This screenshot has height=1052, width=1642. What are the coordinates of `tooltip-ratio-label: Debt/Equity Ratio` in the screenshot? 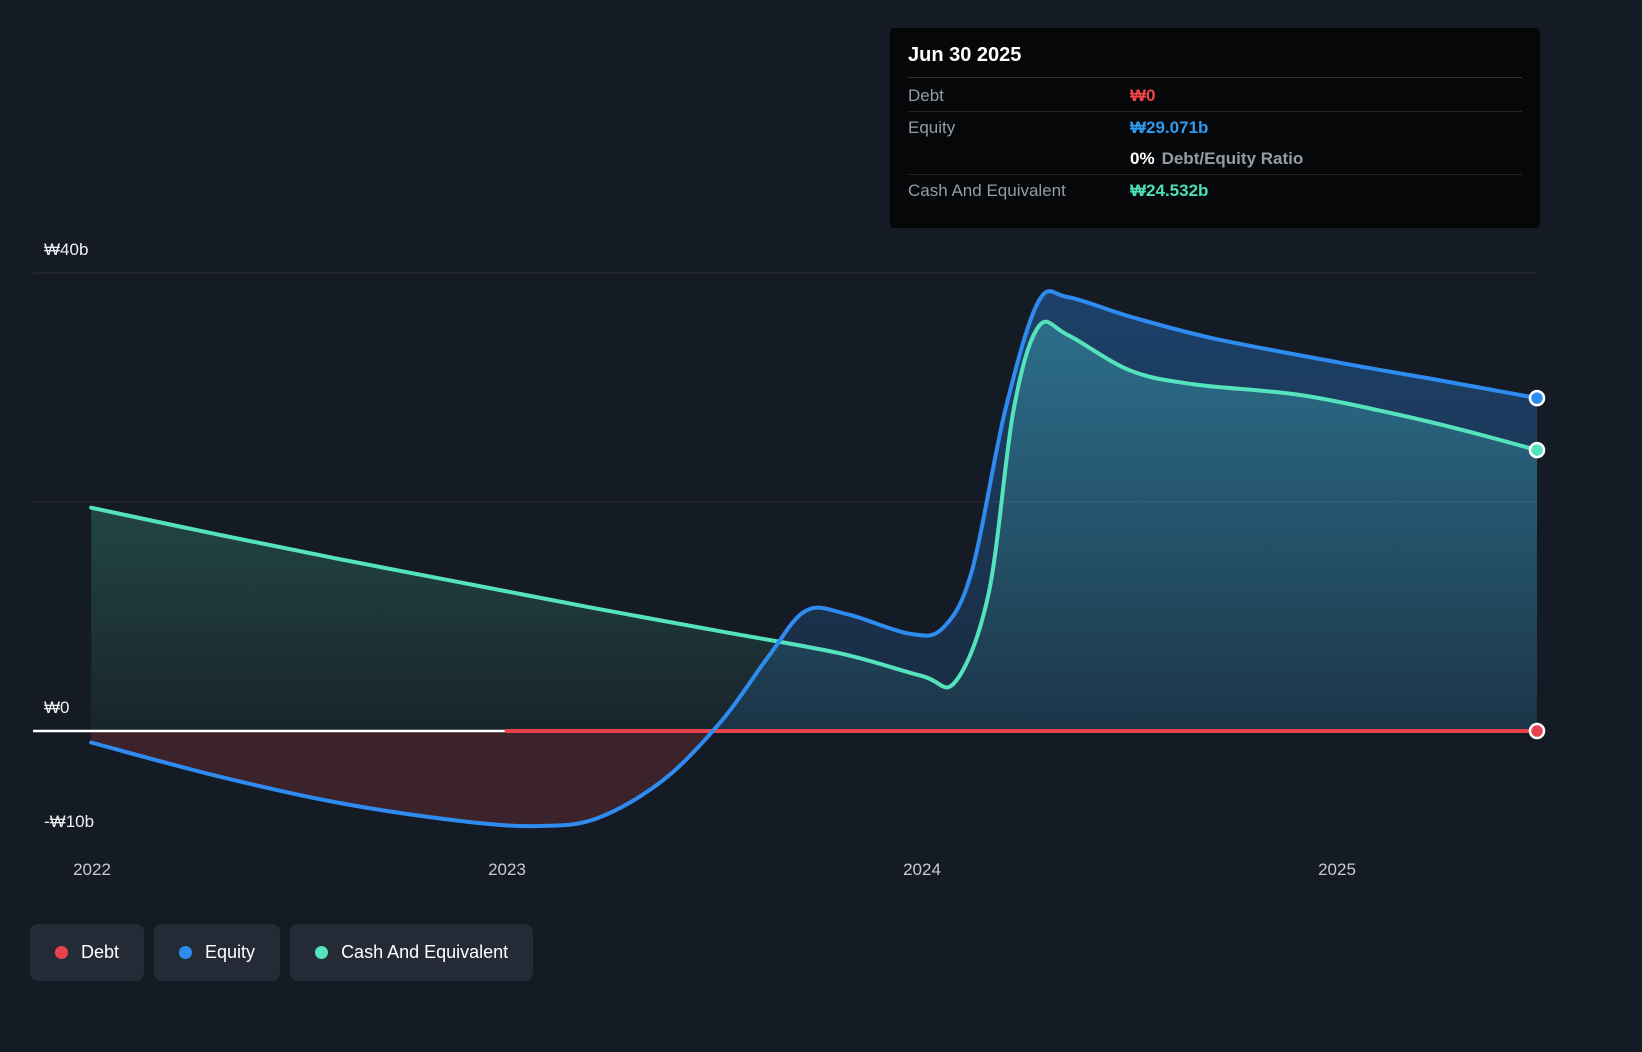 It's located at (1232, 158).